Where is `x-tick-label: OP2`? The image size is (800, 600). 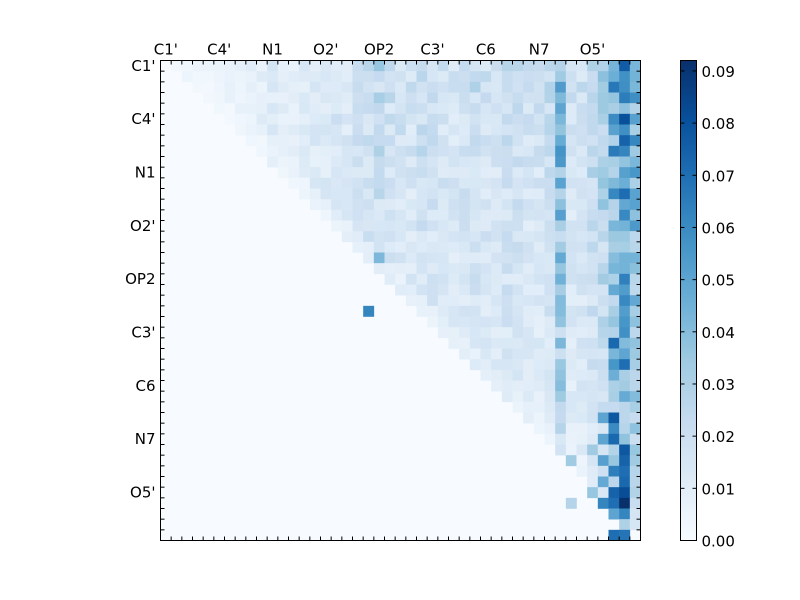
x-tick-label: OP2 is located at coordinates (379, 50).